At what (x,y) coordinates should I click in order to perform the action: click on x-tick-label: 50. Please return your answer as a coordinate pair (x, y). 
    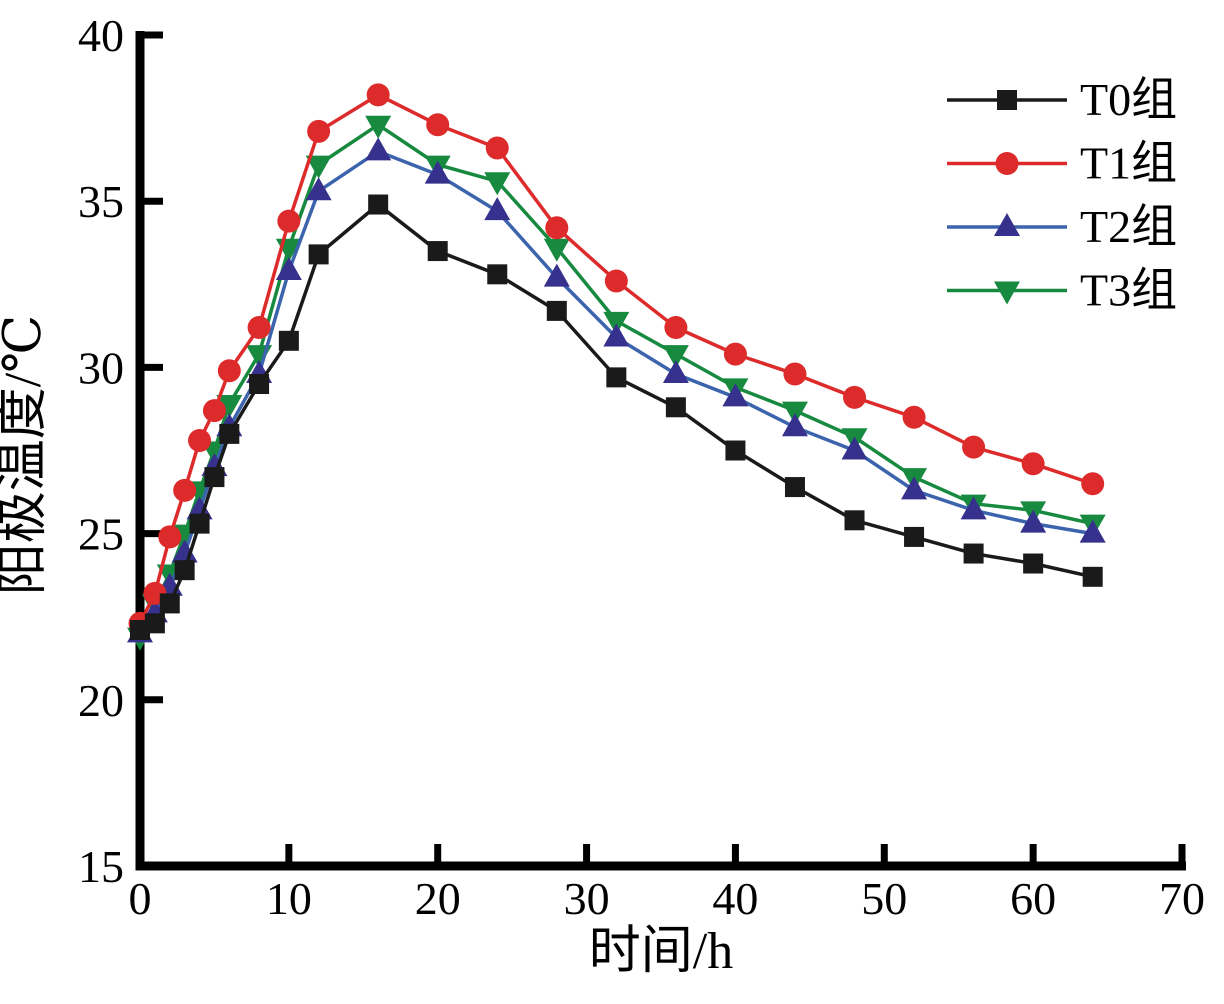
    Looking at the image, I should click on (884, 898).